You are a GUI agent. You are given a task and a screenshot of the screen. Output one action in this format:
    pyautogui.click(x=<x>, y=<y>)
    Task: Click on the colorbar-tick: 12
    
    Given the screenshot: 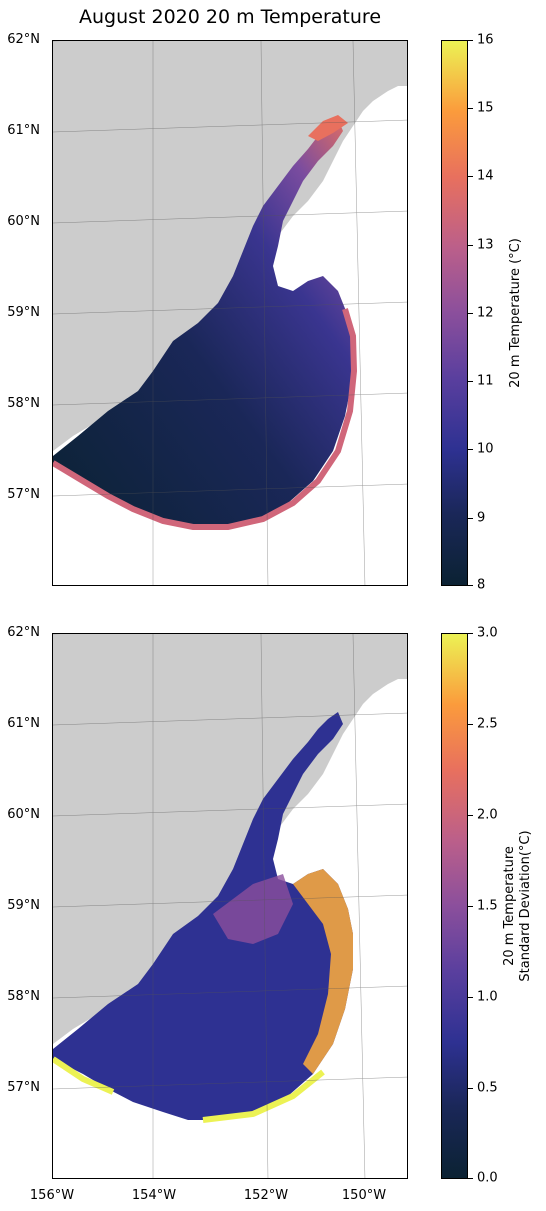 What is the action you would take?
    pyautogui.click(x=485, y=313)
    